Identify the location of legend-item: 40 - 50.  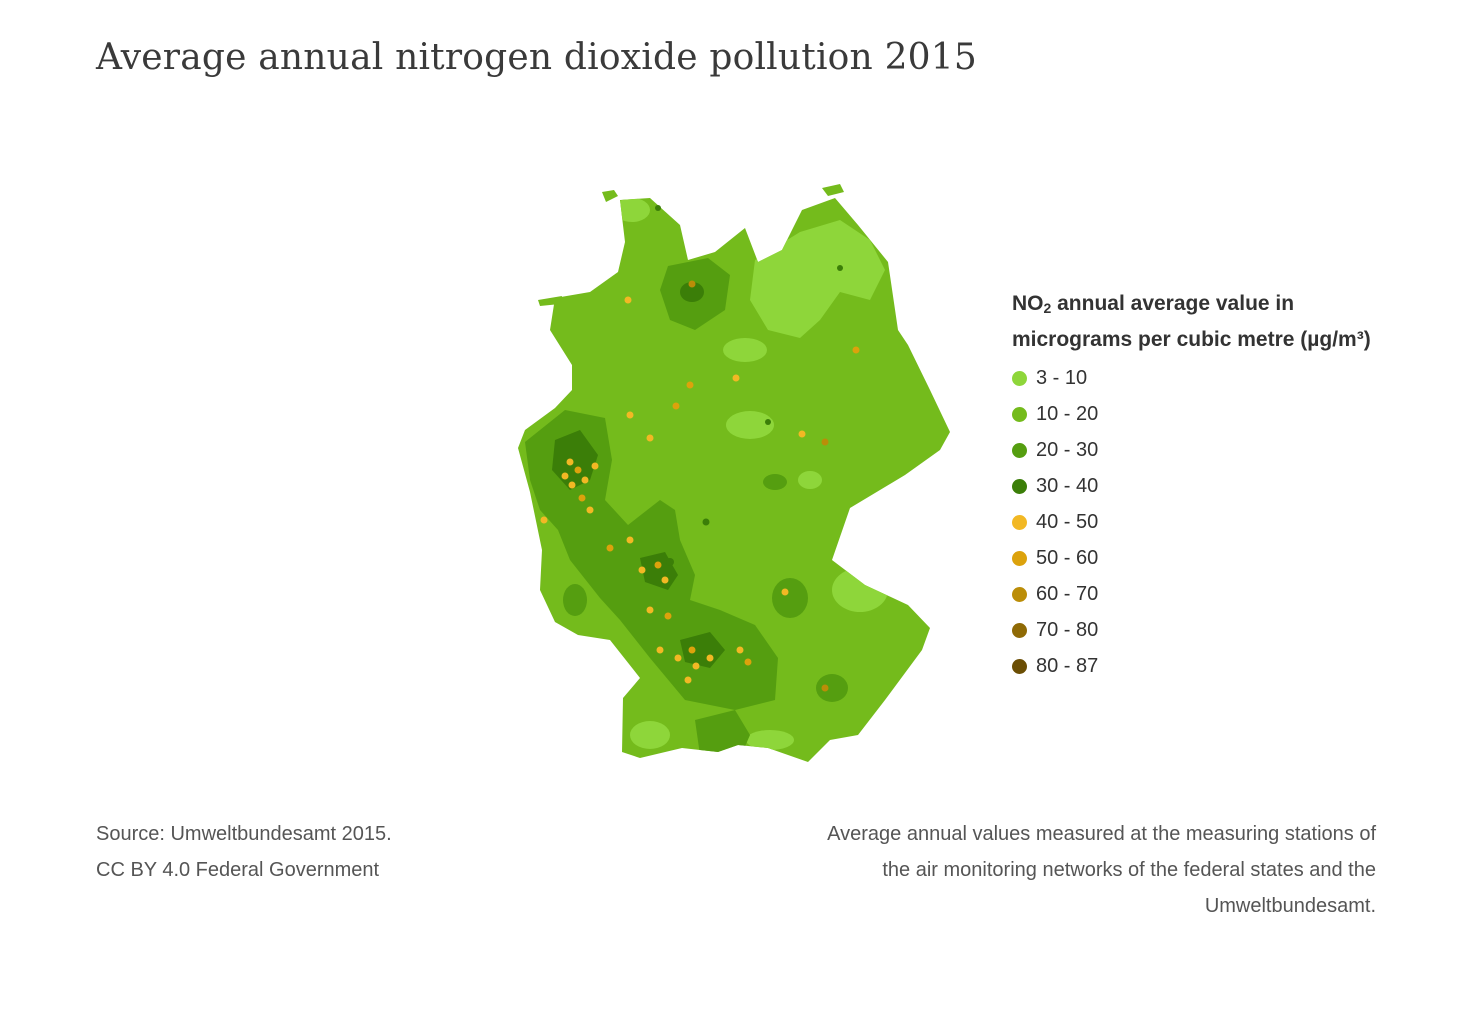
(1232, 522).